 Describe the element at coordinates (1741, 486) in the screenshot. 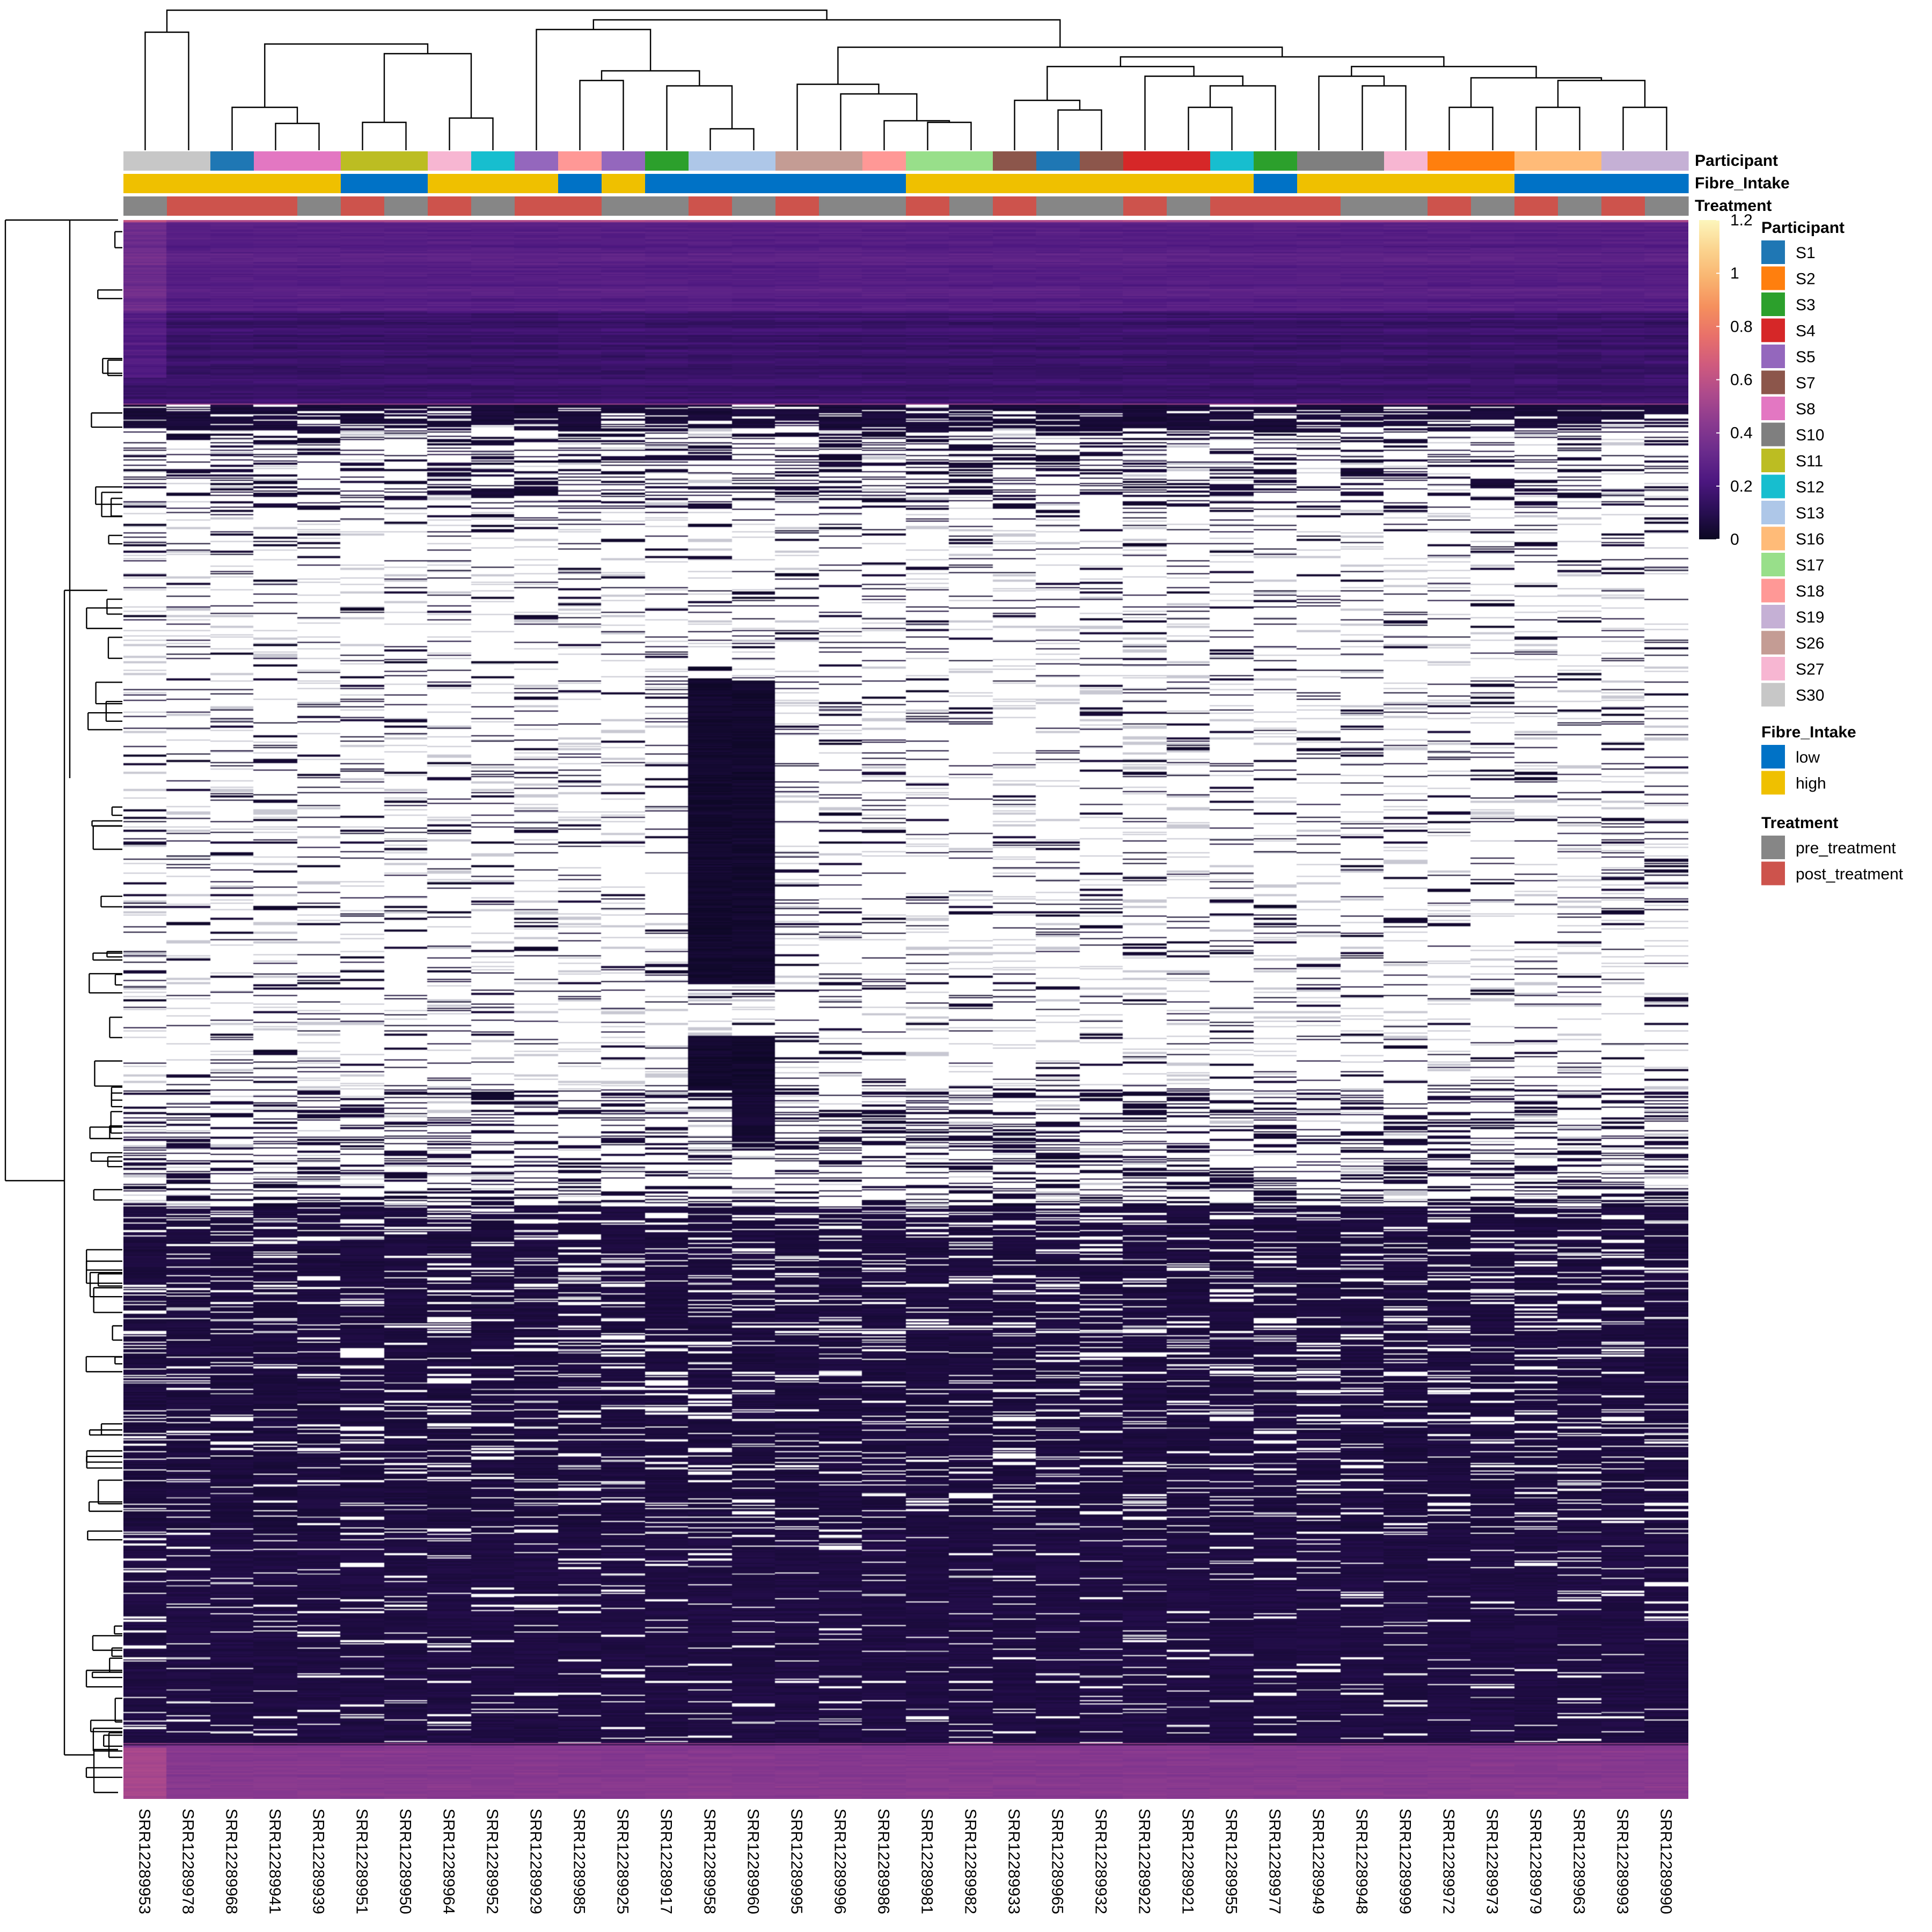

I see `color-scale-tick-label: 0.2` at that location.